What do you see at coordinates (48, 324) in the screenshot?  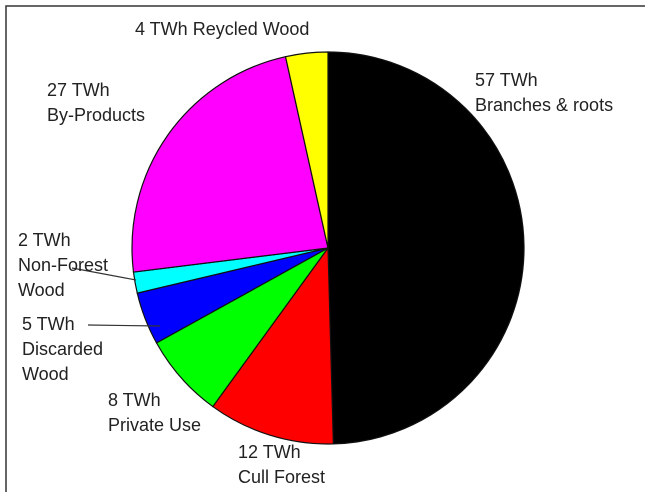 I see `value-label: 5 TWh` at bounding box center [48, 324].